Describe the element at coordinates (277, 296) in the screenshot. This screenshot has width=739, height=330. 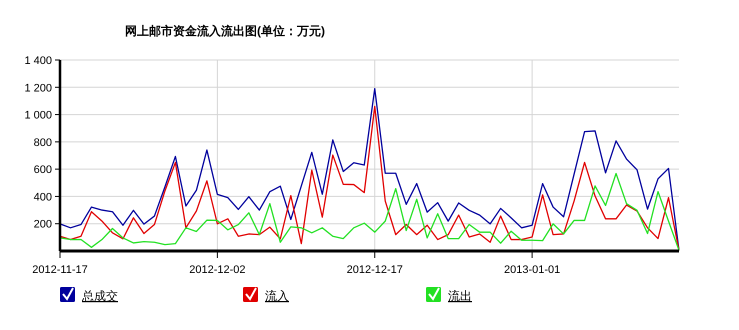
I see `legend-label: 流入` at that location.